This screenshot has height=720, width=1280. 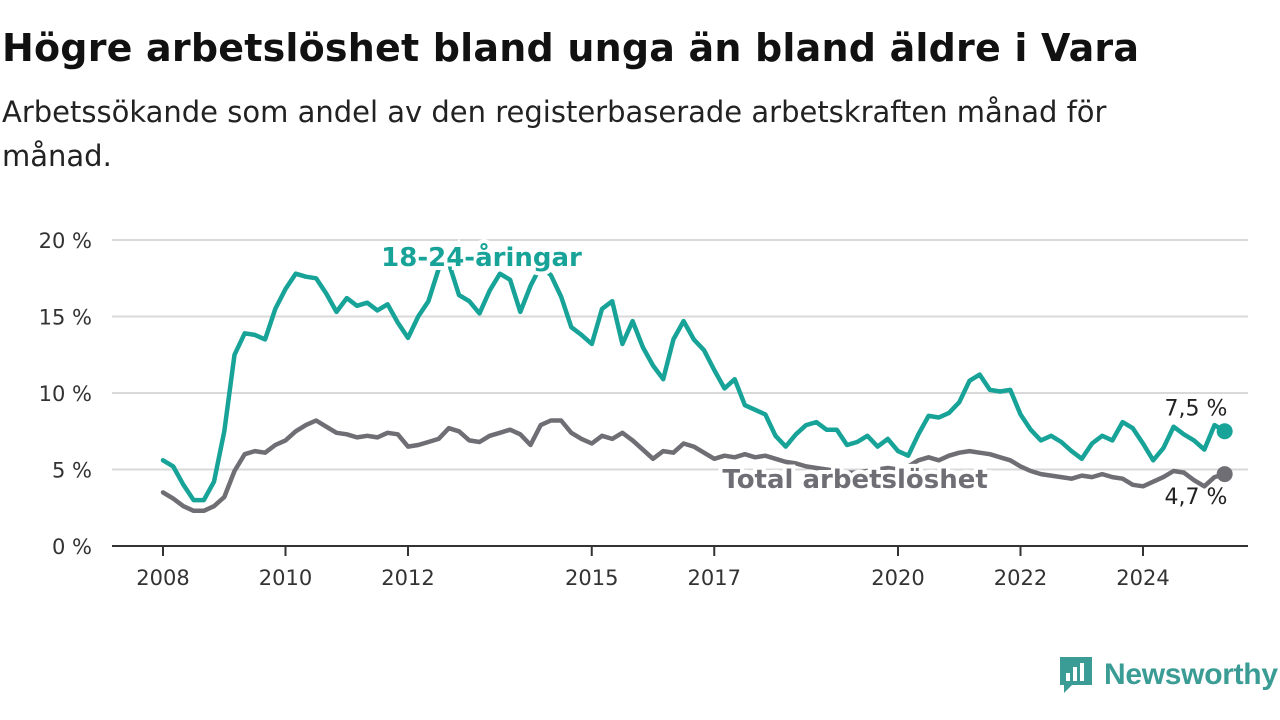 I want to click on series-label-youth: 18-24-åringar, so click(x=481, y=257).